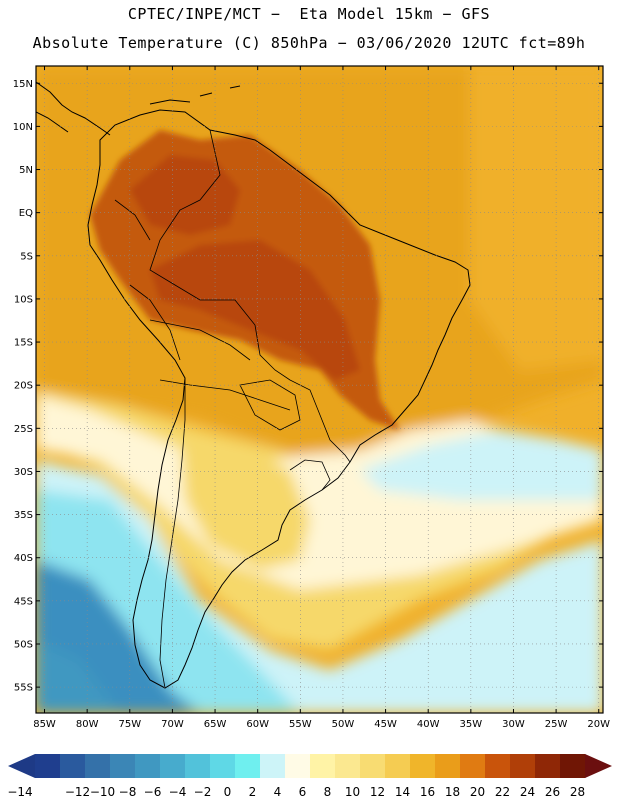  I want to click on lon-label: 70W, so click(172, 724).